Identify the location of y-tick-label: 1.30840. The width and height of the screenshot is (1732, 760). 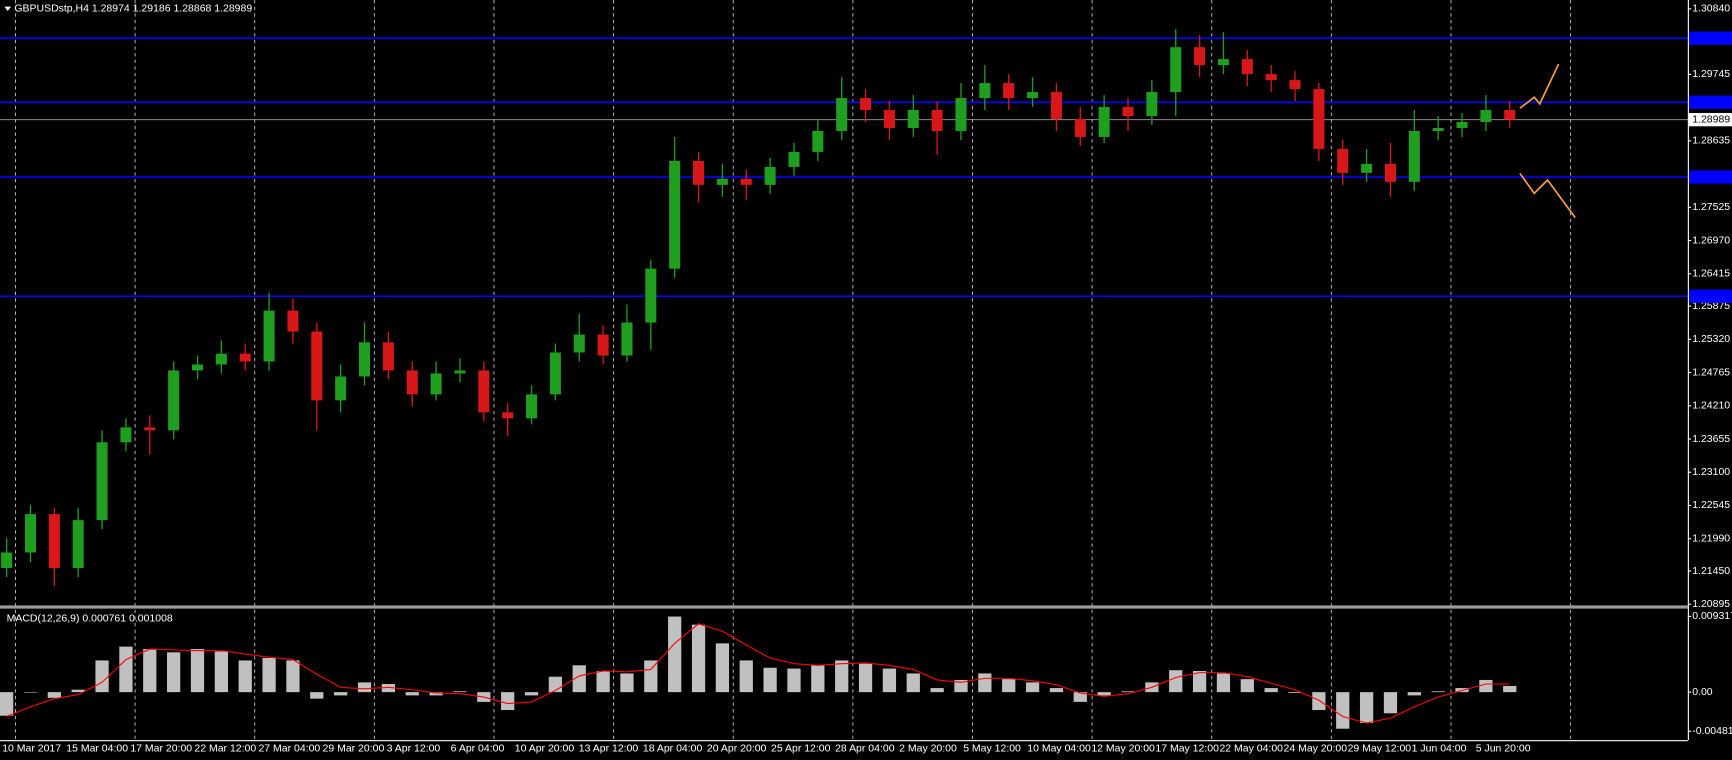
(1711, 9).